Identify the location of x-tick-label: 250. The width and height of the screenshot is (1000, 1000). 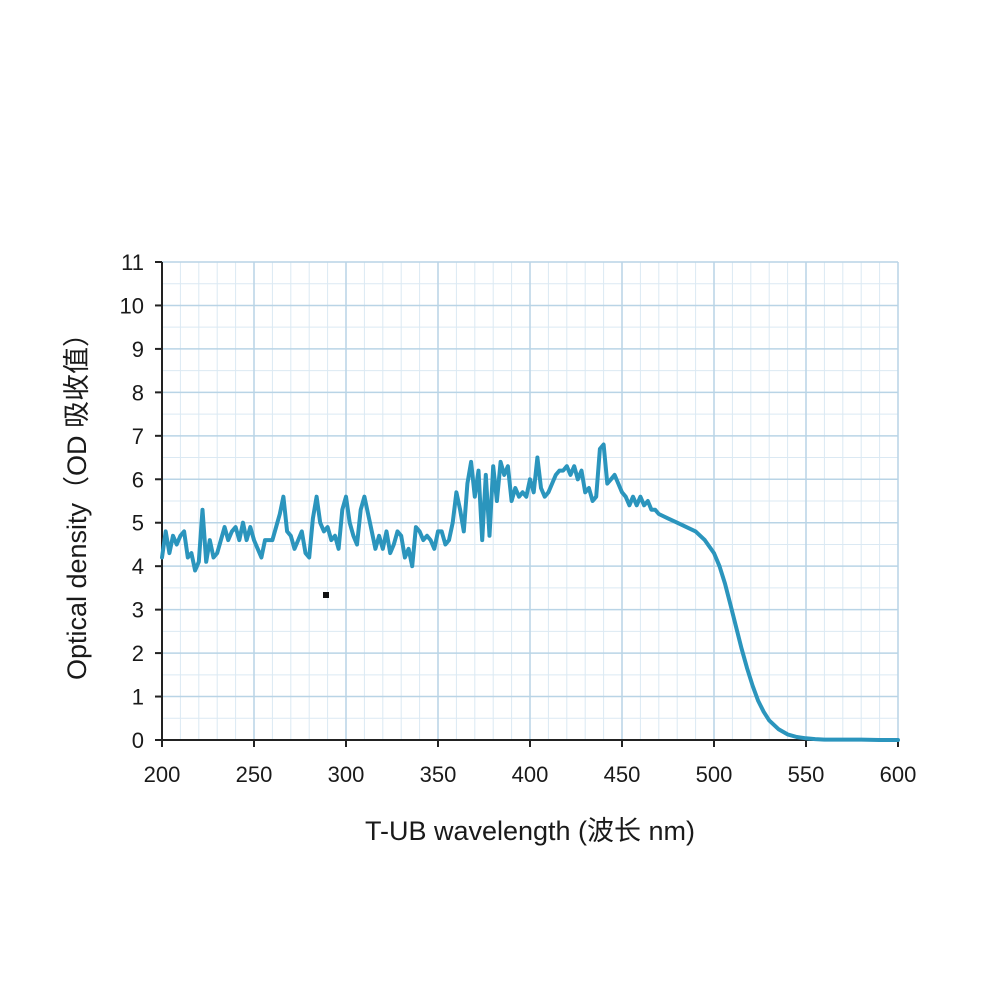
(254, 774).